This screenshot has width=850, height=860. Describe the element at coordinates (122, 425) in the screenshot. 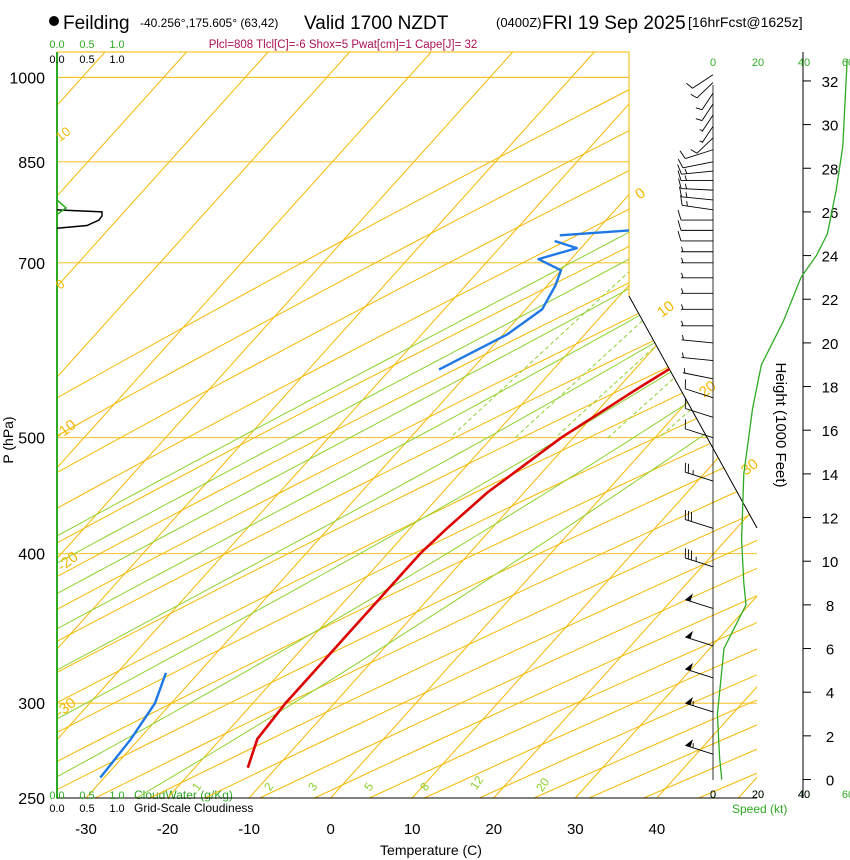

I see `isotherm-line` at that location.